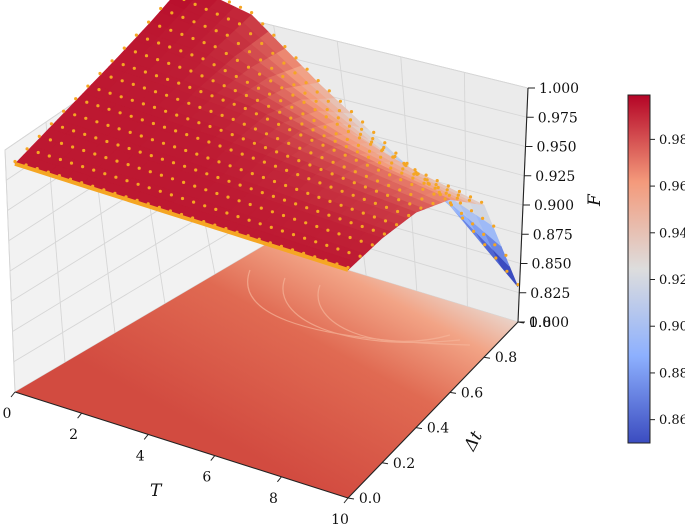 The width and height of the screenshot is (685, 528). I want to click on colorbar-tick-label: 0.86, so click(672, 420).